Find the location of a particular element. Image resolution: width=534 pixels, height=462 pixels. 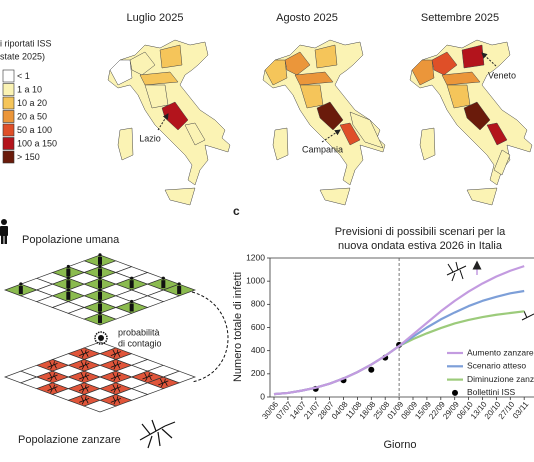

map-luglio is located at coordinates (169, 122).